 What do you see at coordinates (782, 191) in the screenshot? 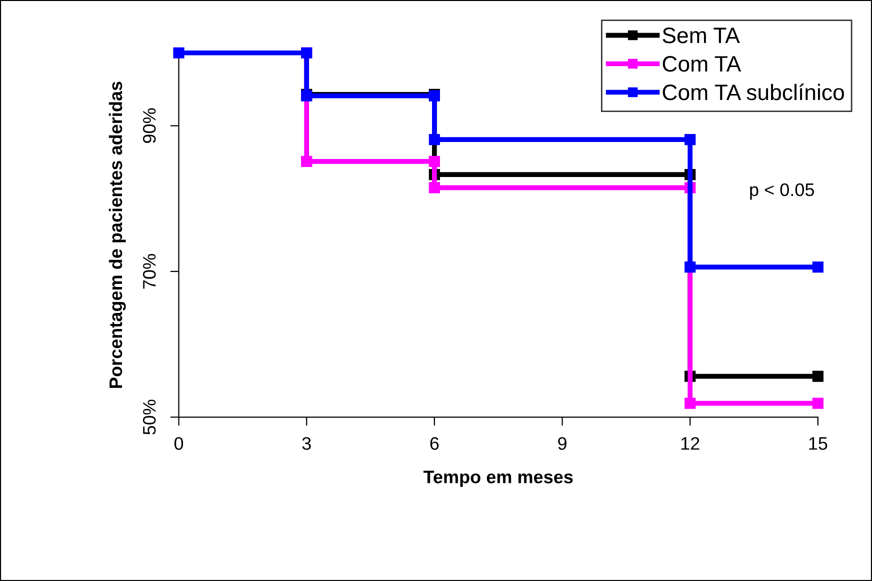
I see `annotation: p < 0.05` at bounding box center [782, 191].